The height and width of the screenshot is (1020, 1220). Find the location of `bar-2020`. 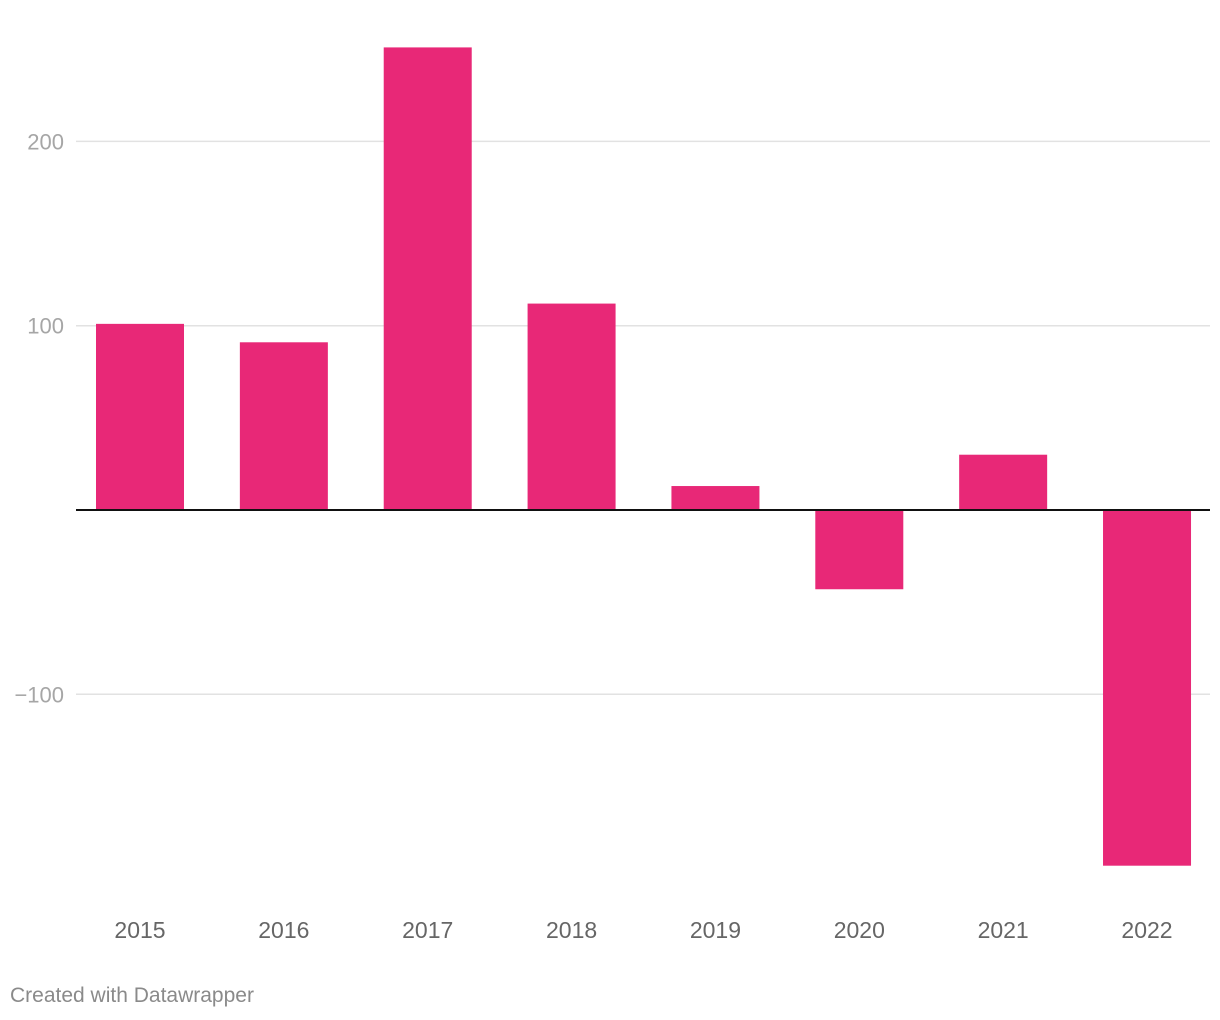

bar-2020 is located at coordinates (859, 550).